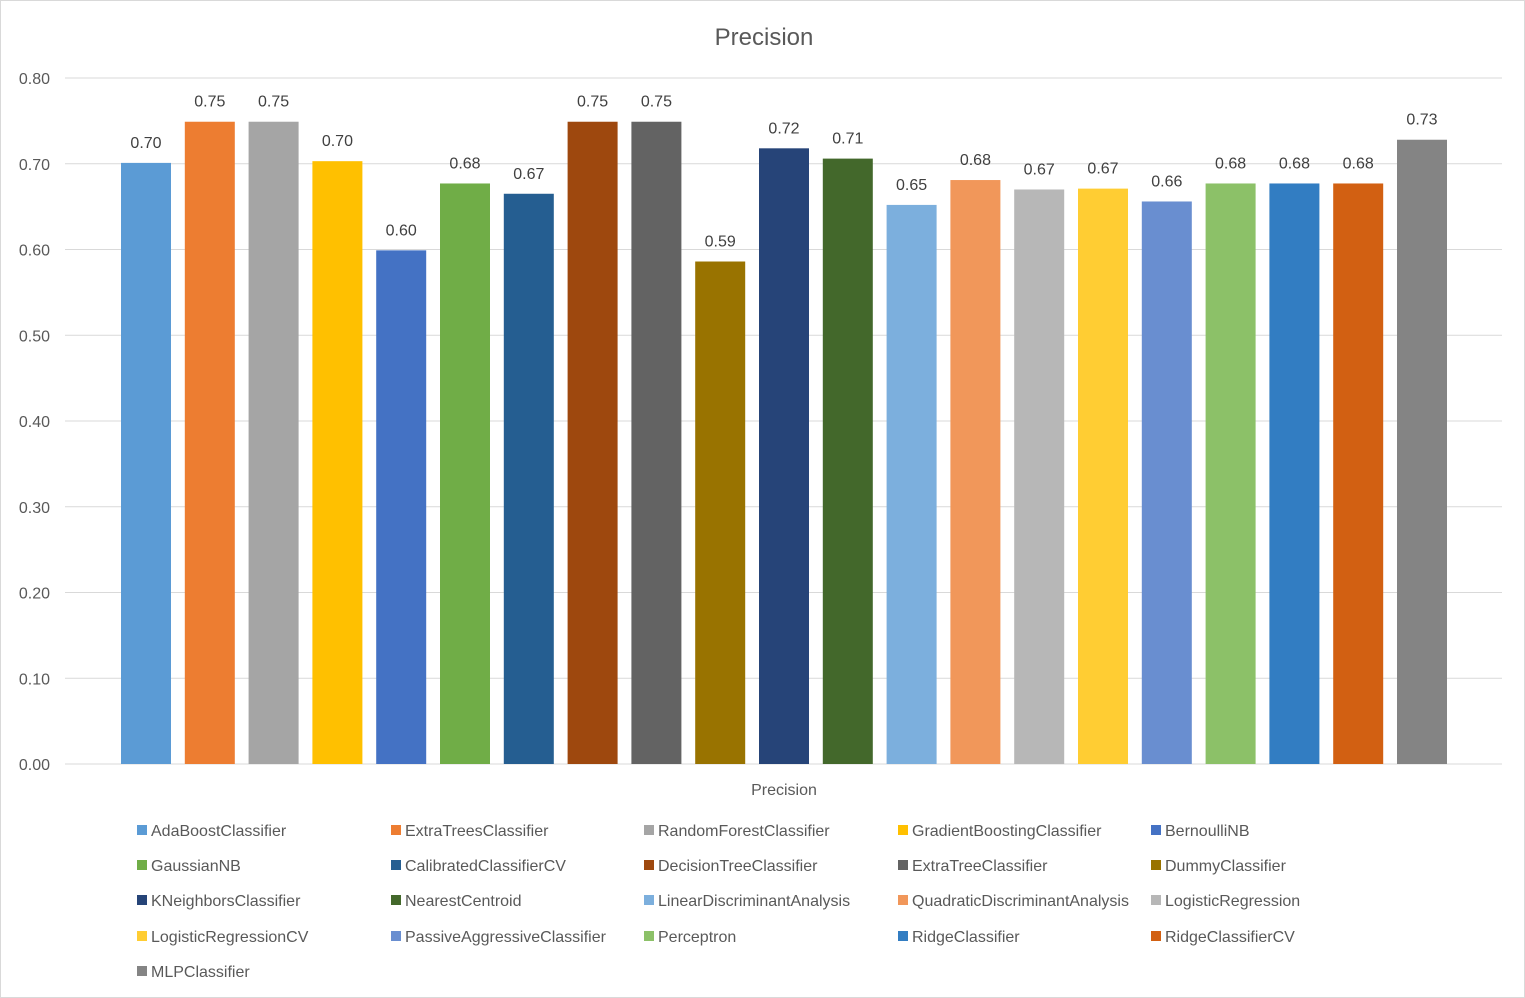 The height and width of the screenshot is (998, 1525). Describe the element at coordinates (200, 972) in the screenshot. I see `legend-label: MLPClassifier` at that location.